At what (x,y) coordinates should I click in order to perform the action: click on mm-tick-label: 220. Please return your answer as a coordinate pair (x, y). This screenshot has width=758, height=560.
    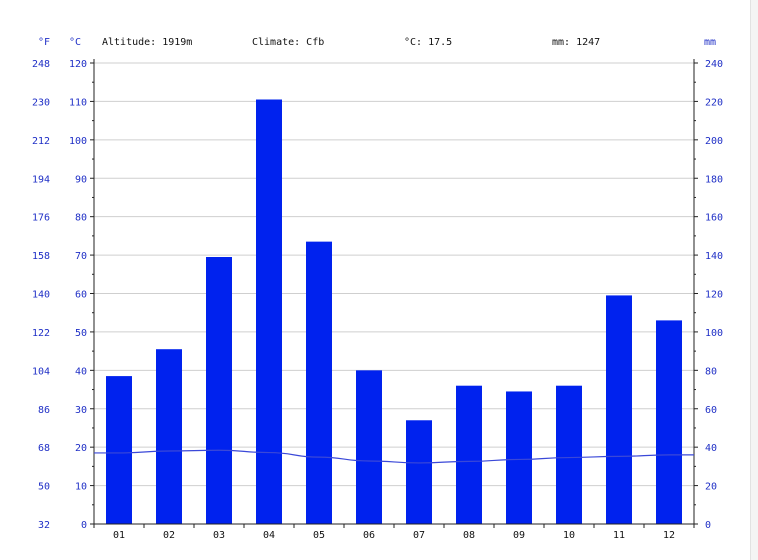
    Looking at the image, I should click on (714, 102).